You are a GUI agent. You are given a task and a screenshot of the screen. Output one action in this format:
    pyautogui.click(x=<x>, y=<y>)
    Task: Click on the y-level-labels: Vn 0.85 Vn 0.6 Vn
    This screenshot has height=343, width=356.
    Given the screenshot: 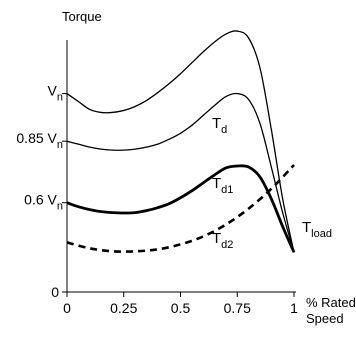 What is the action you would take?
    pyautogui.click(x=41, y=148)
    